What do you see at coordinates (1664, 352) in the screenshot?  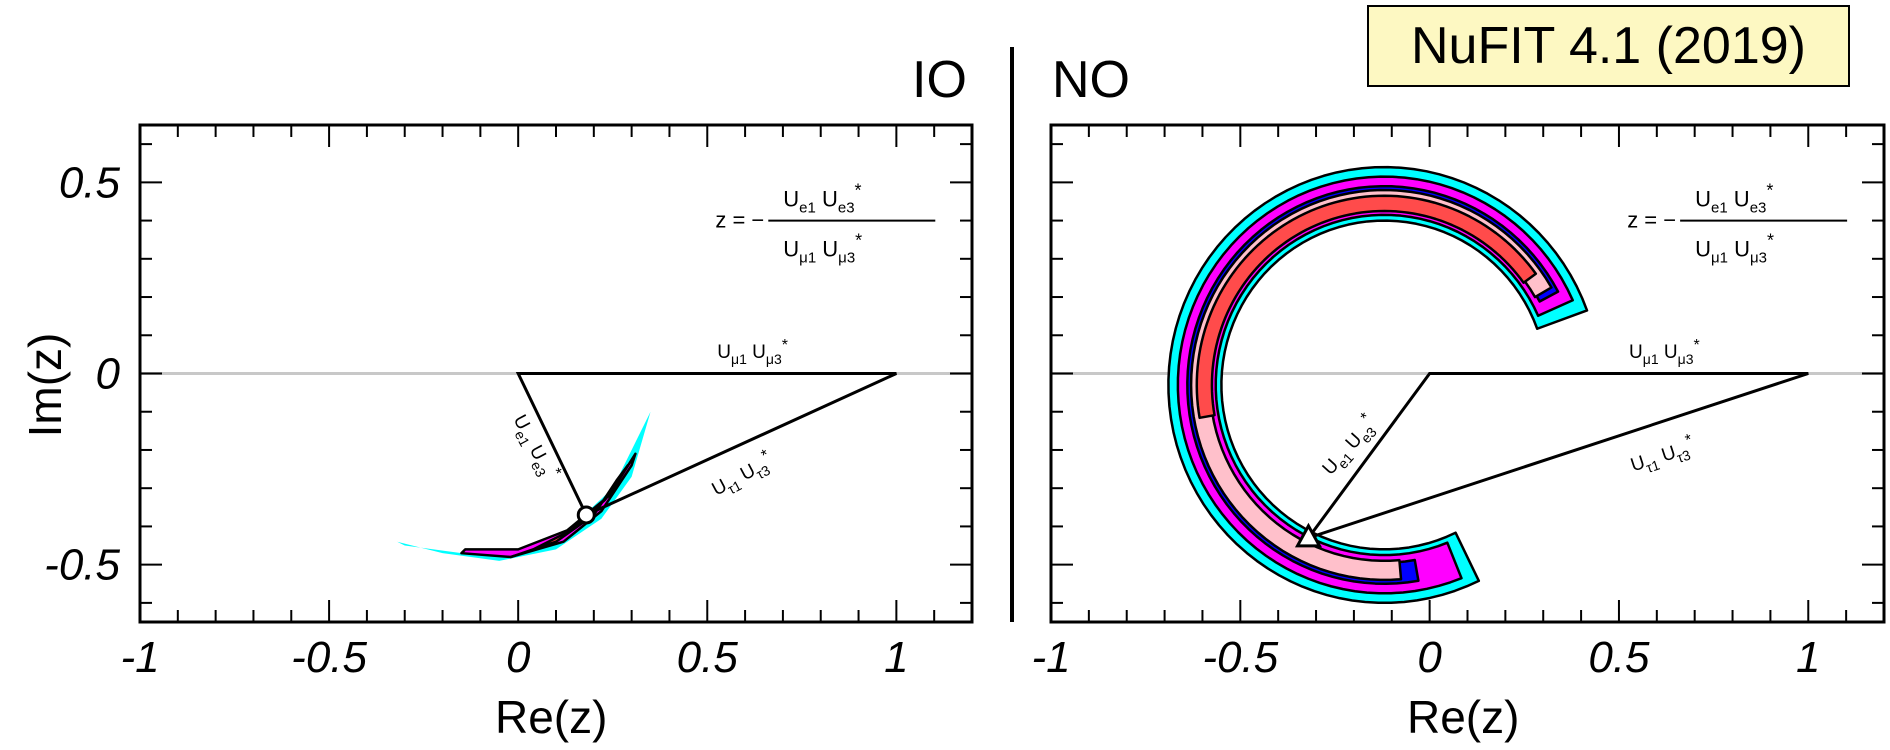 I see `no-label-base: Uμ1 Uμ3*` at bounding box center [1664, 352].